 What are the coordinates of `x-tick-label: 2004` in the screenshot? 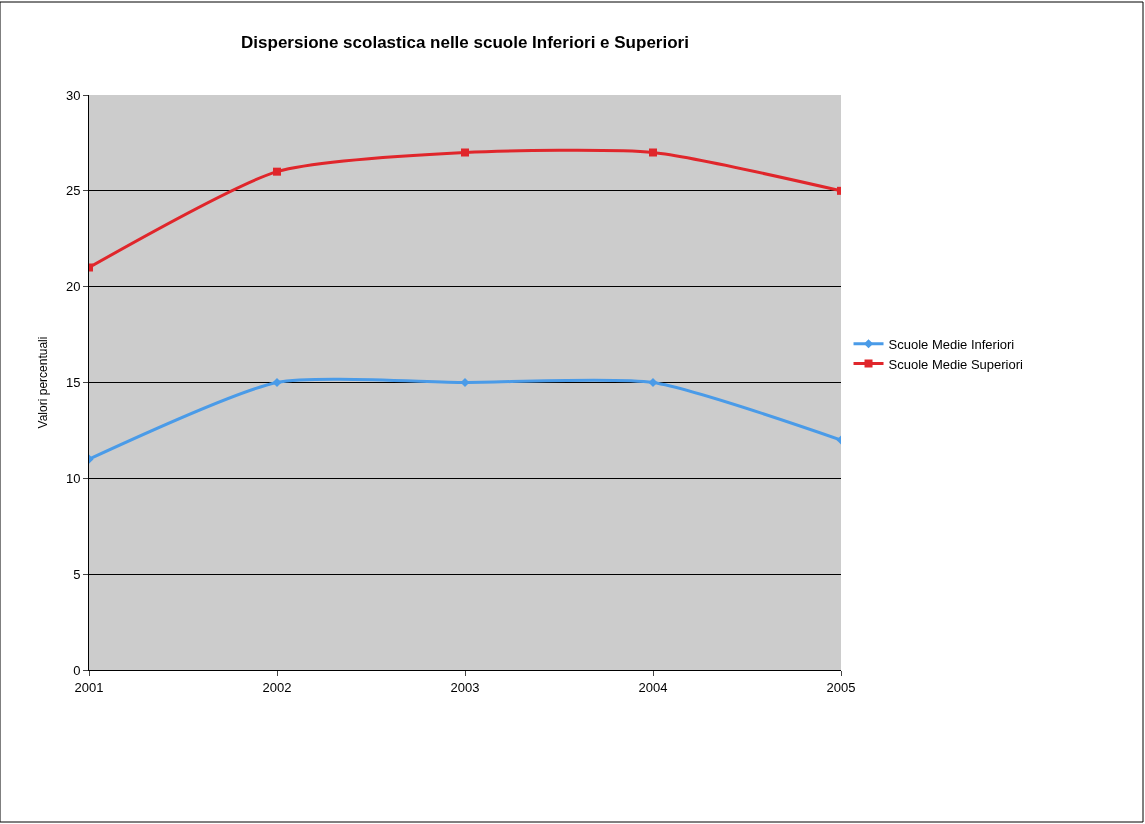 It's located at (653, 687).